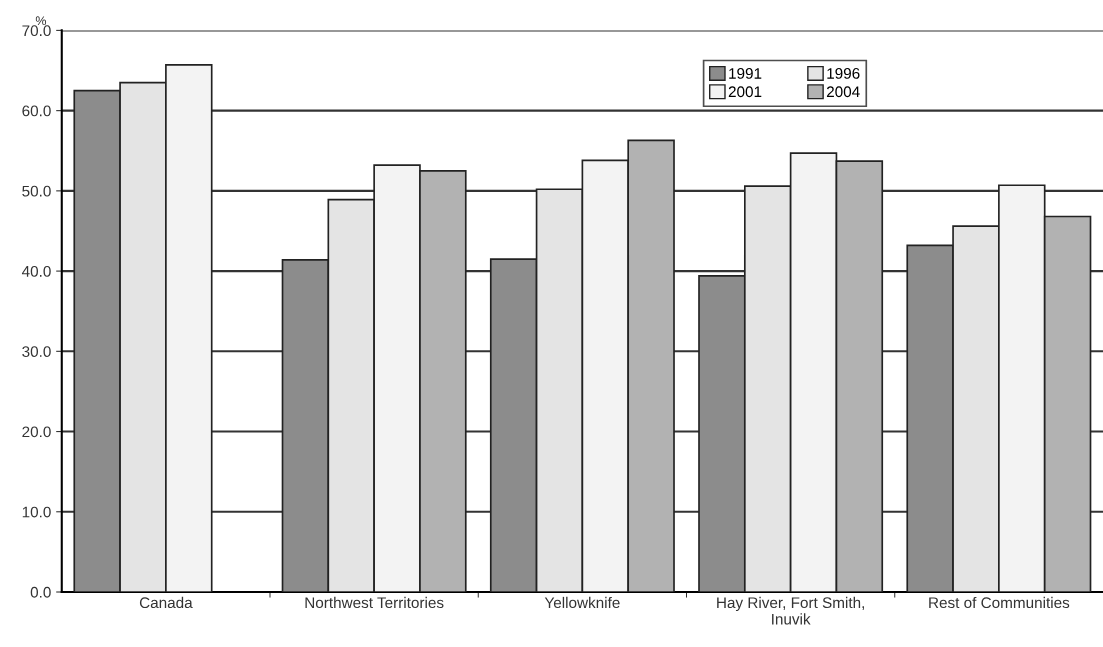 Image resolution: width=1103 pixels, height=647 pixels. Describe the element at coordinates (843, 73) in the screenshot. I see `legend-label: 1996` at that location.